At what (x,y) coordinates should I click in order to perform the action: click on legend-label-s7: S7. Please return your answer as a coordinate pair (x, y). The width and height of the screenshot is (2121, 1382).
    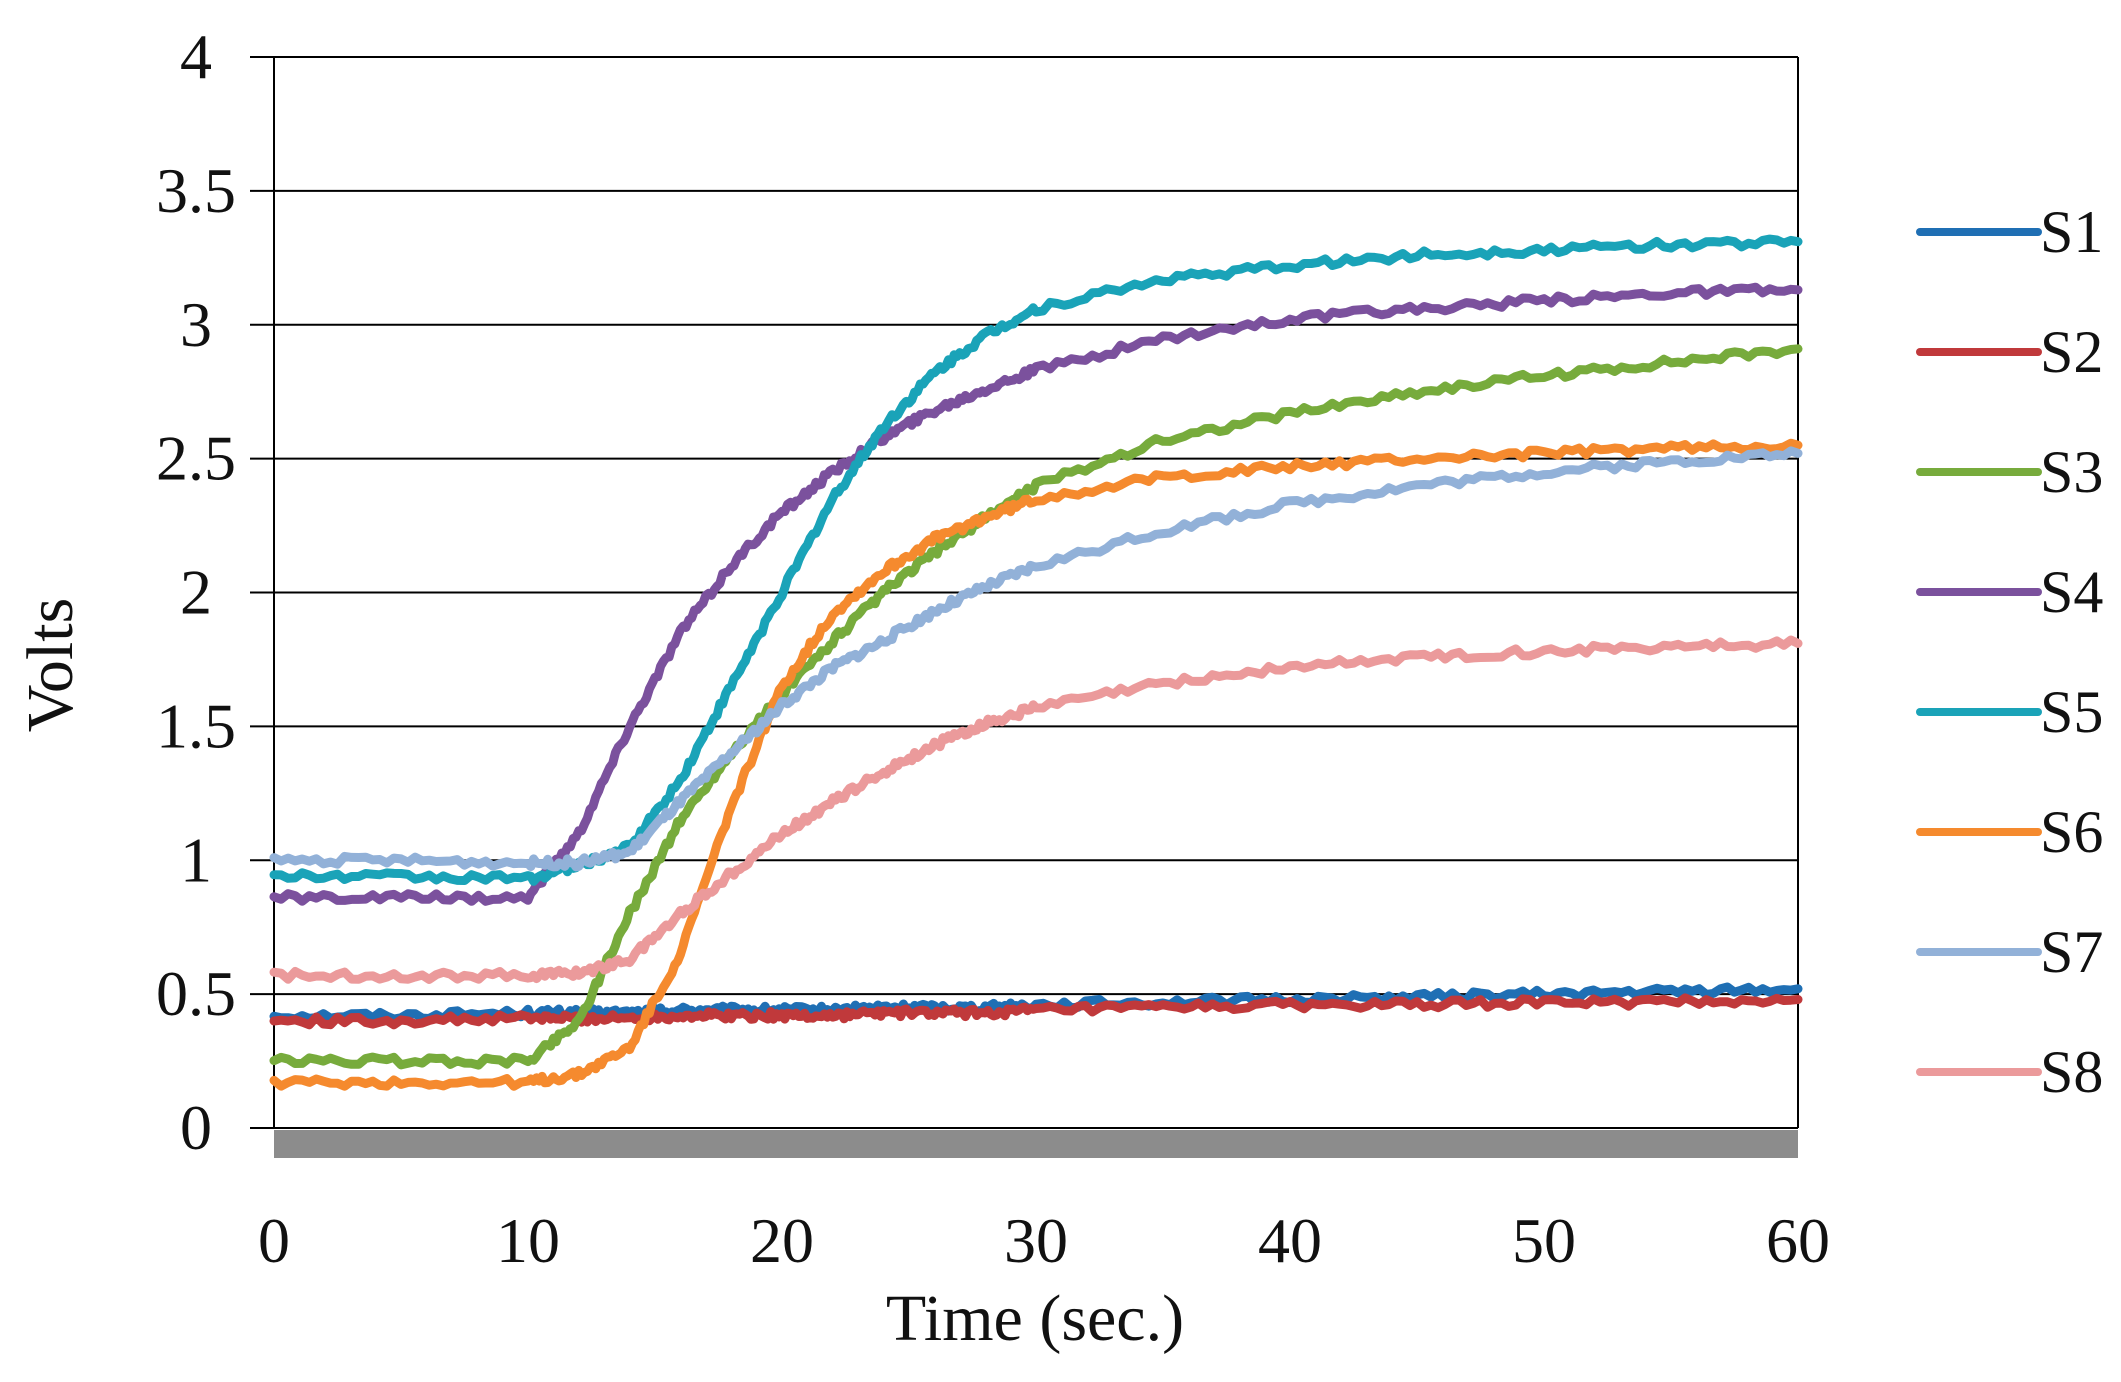
    Looking at the image, I should click on (2071, 952).